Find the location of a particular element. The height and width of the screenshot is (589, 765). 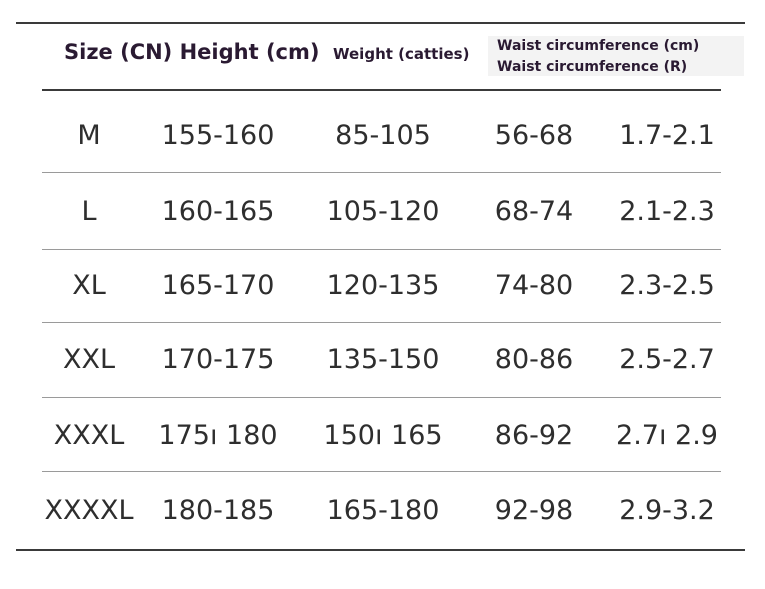

table-cell-weight: 165-180 is located at coordinates (383, 510).